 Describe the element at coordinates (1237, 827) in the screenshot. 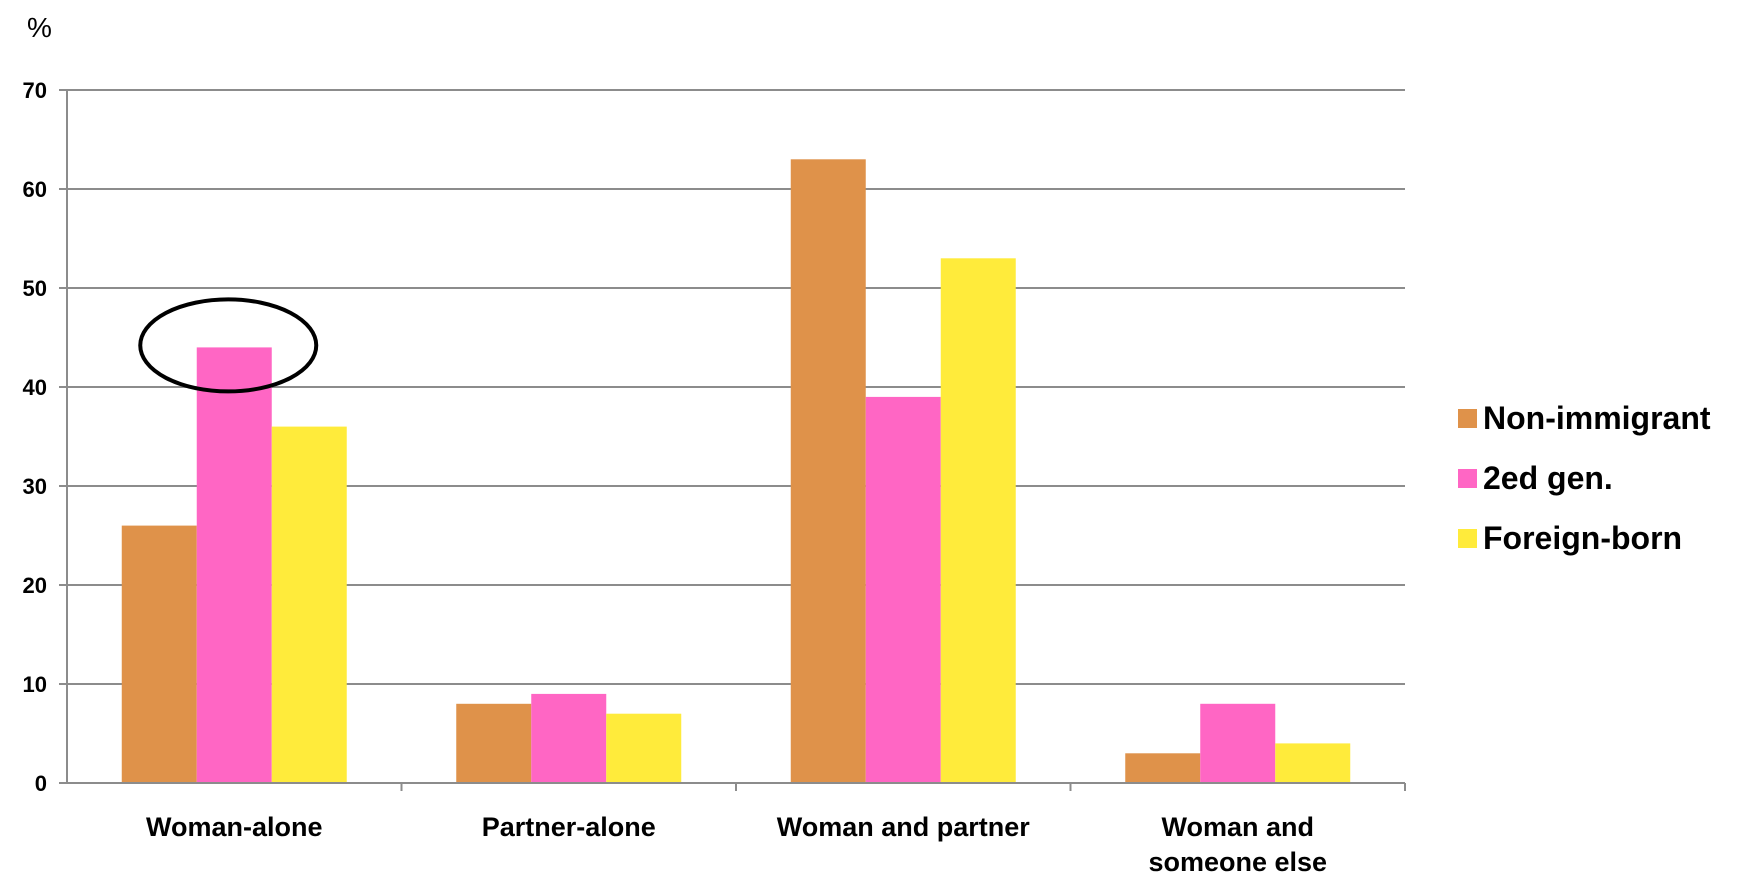

I see `category-label: Woman and` at that location.